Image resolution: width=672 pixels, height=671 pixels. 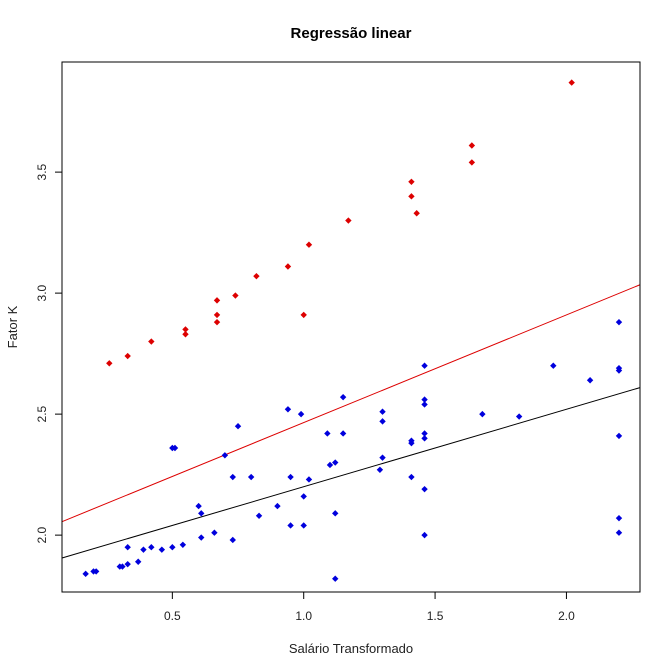 I want to click on x-tick-label: 1.5, so click(x=435, y=616).